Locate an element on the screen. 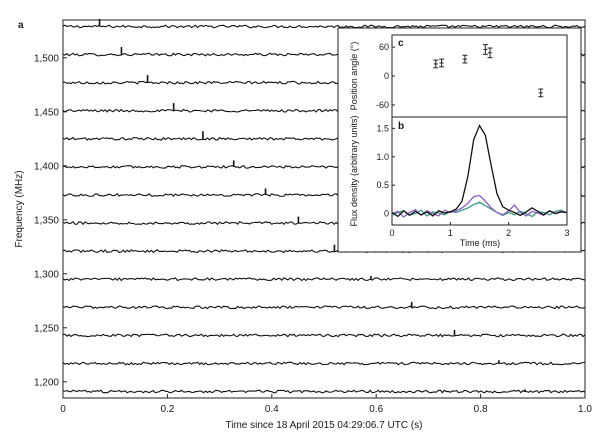 The height and width of the screenshot is (441, 610). main-y-axis-label: Frequency (MHz) is located at coordinates (19, 208).